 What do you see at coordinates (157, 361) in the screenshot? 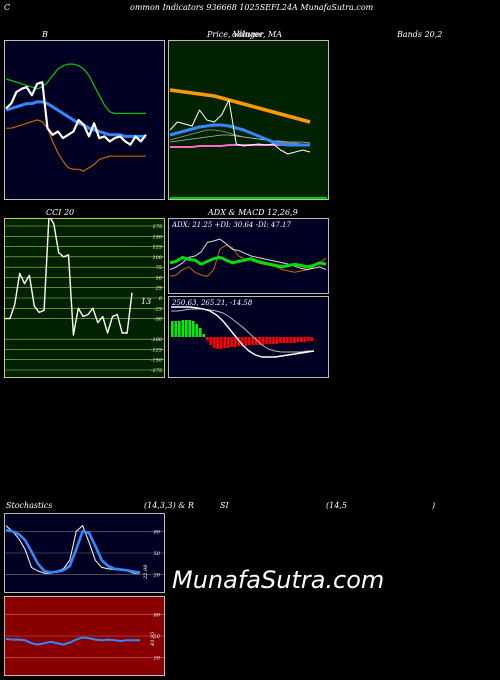
I see `cci-tick-label: -150` at bounding box center [157, 361].